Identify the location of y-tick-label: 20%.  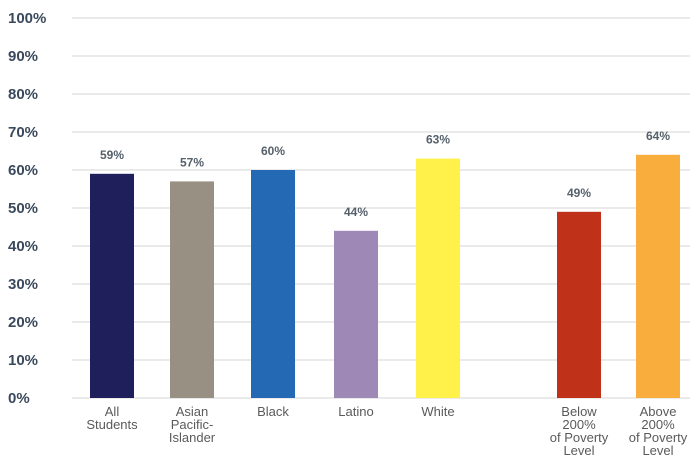
(23, 322).